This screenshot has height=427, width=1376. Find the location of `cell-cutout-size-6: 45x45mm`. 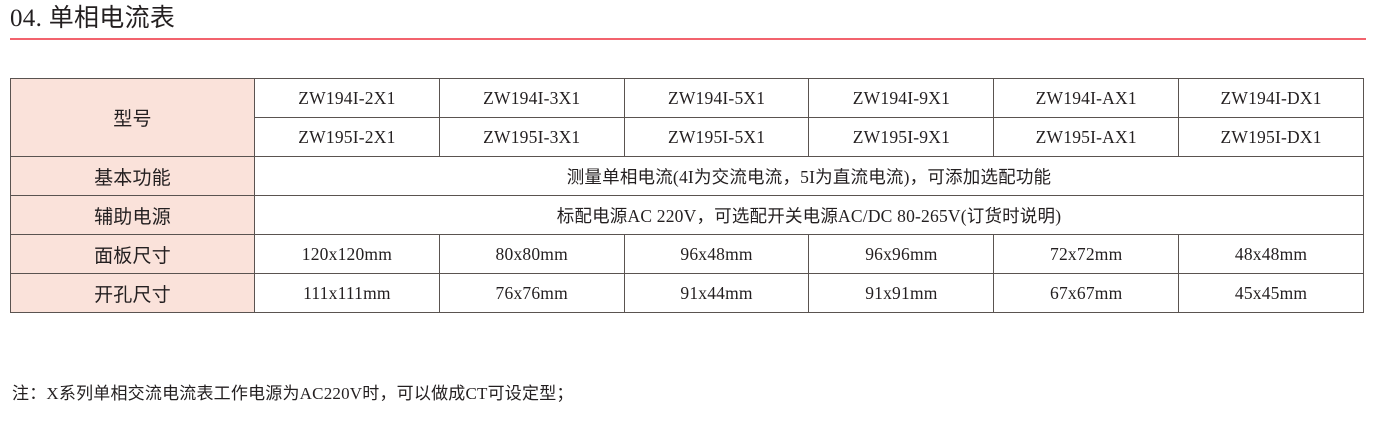

cell-cutout-size-6: 45x45mm is located at coordinates (1271, 293).